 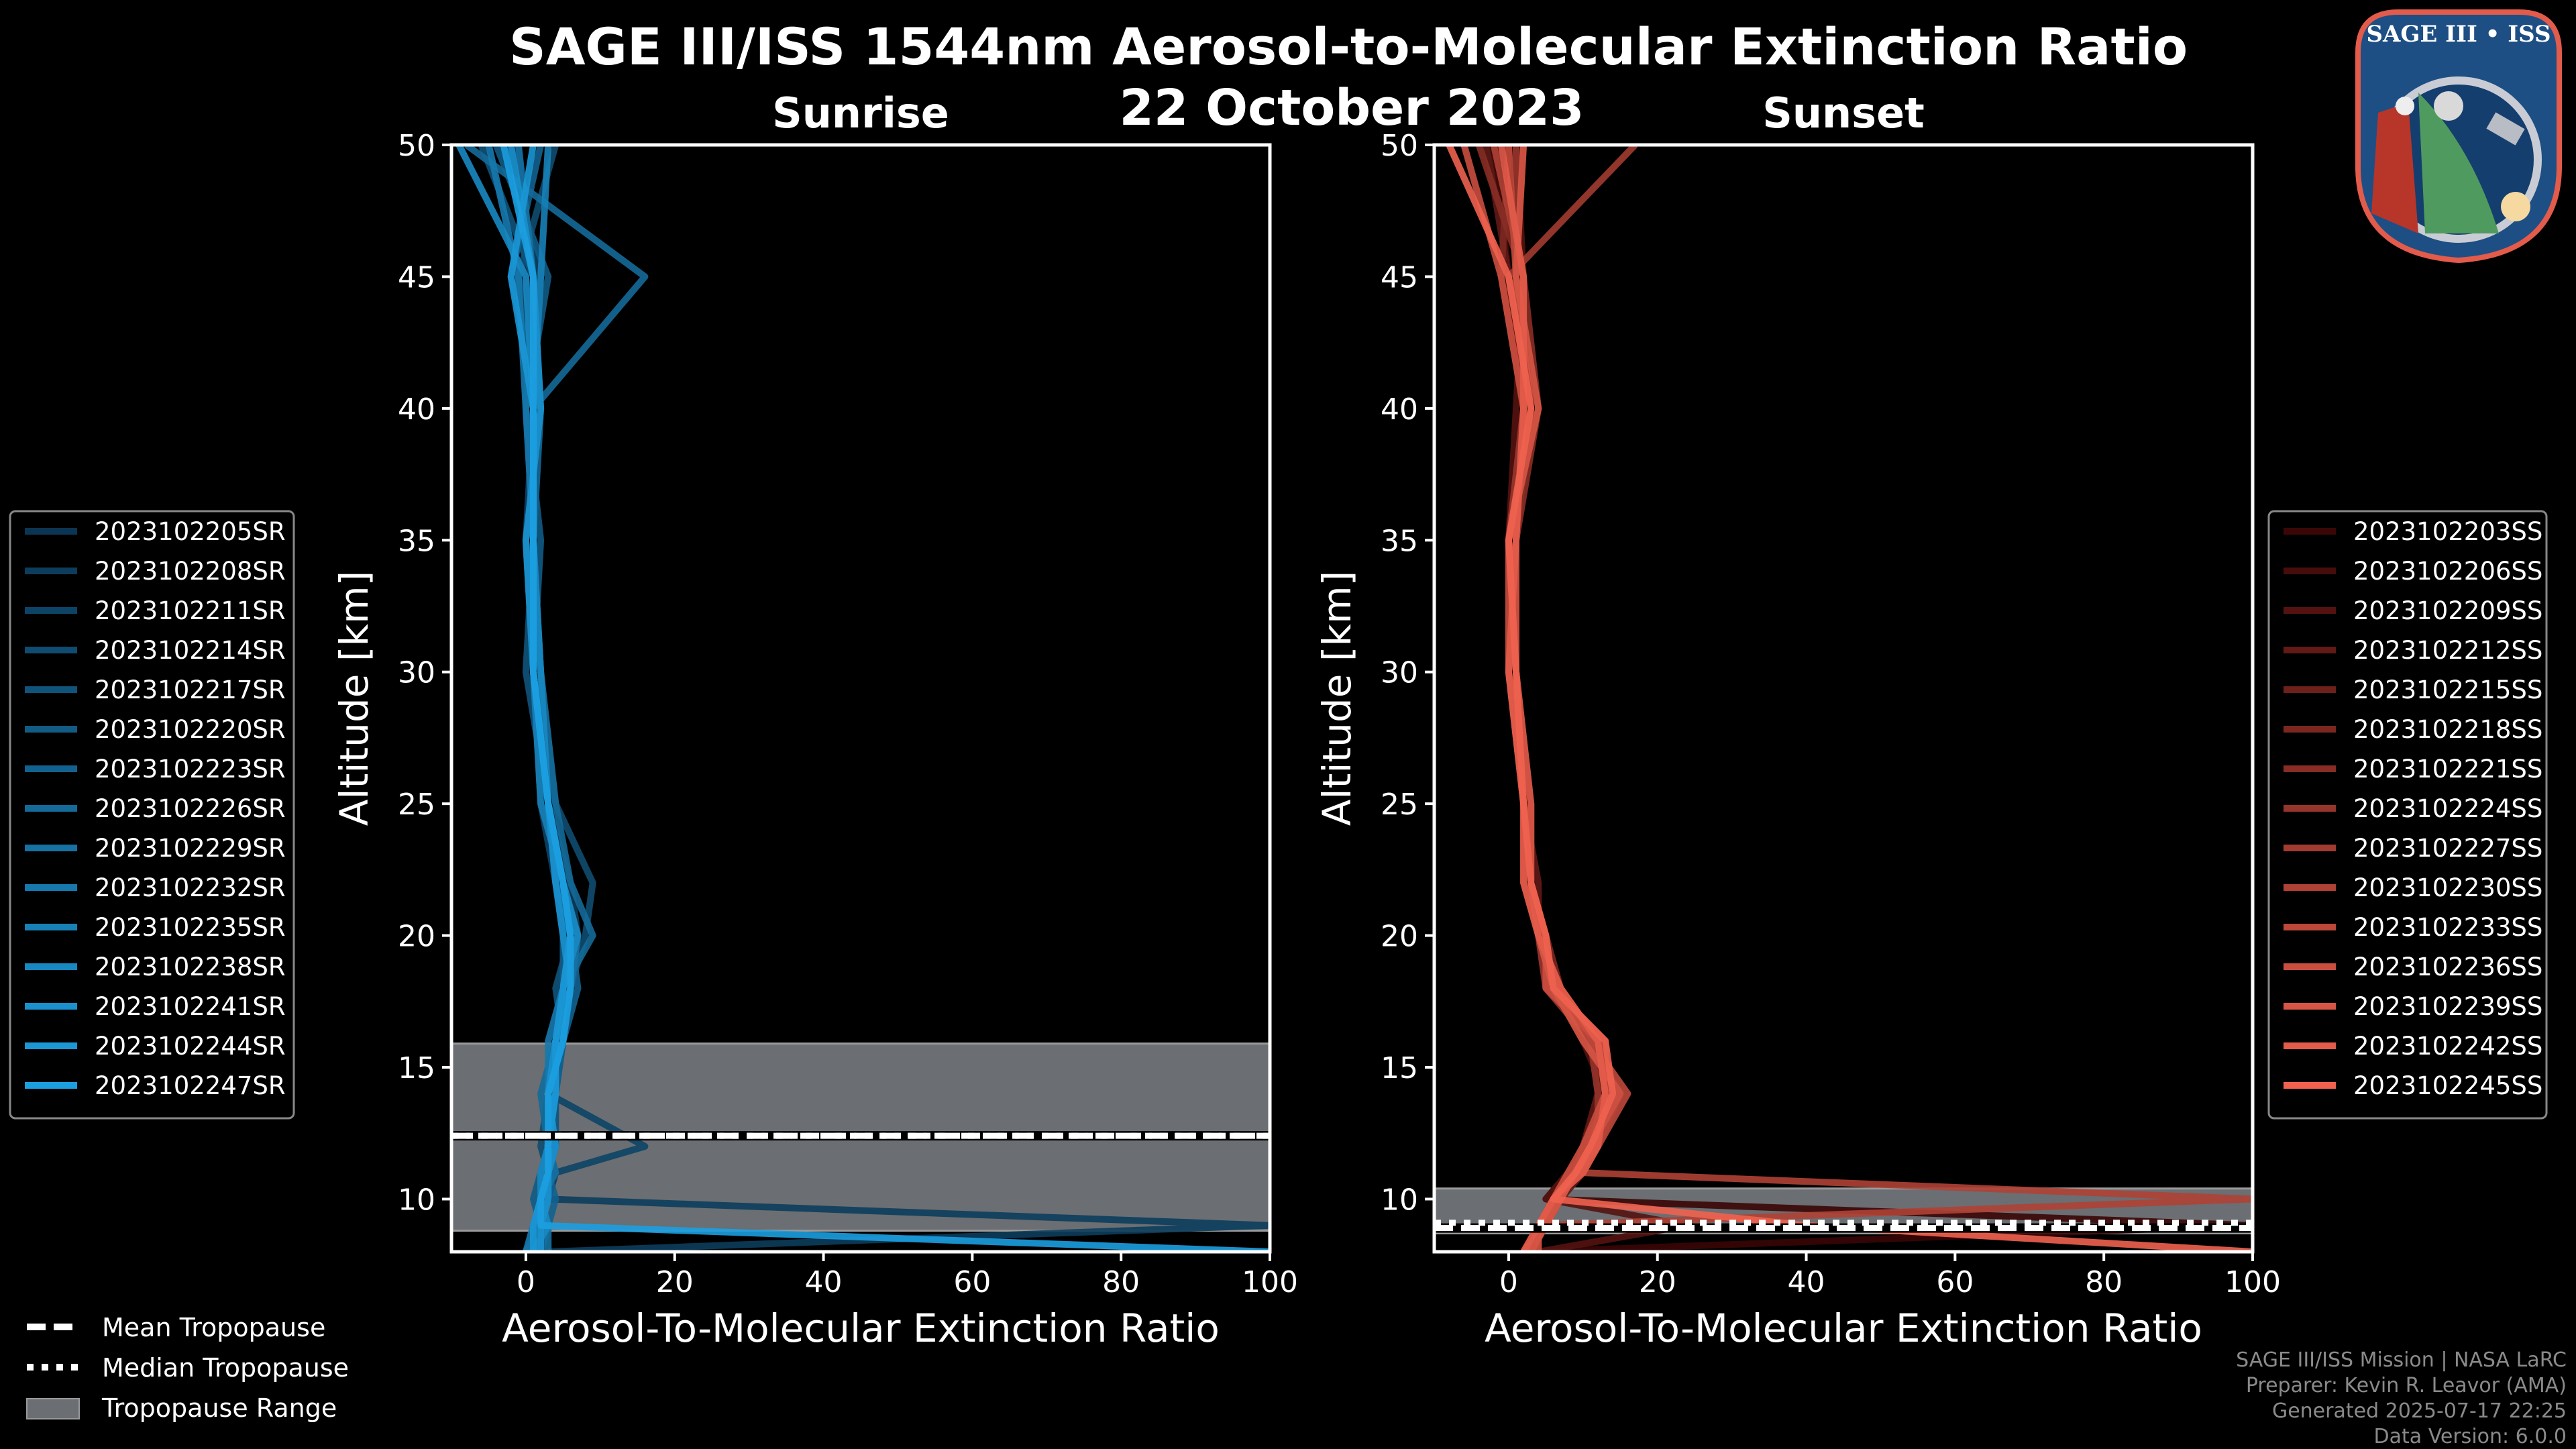 What do you see at coordinates (2447, 690) in the screenshot?
I see `legend-label: 2023102215SS` at bounding box center [2447, 690].